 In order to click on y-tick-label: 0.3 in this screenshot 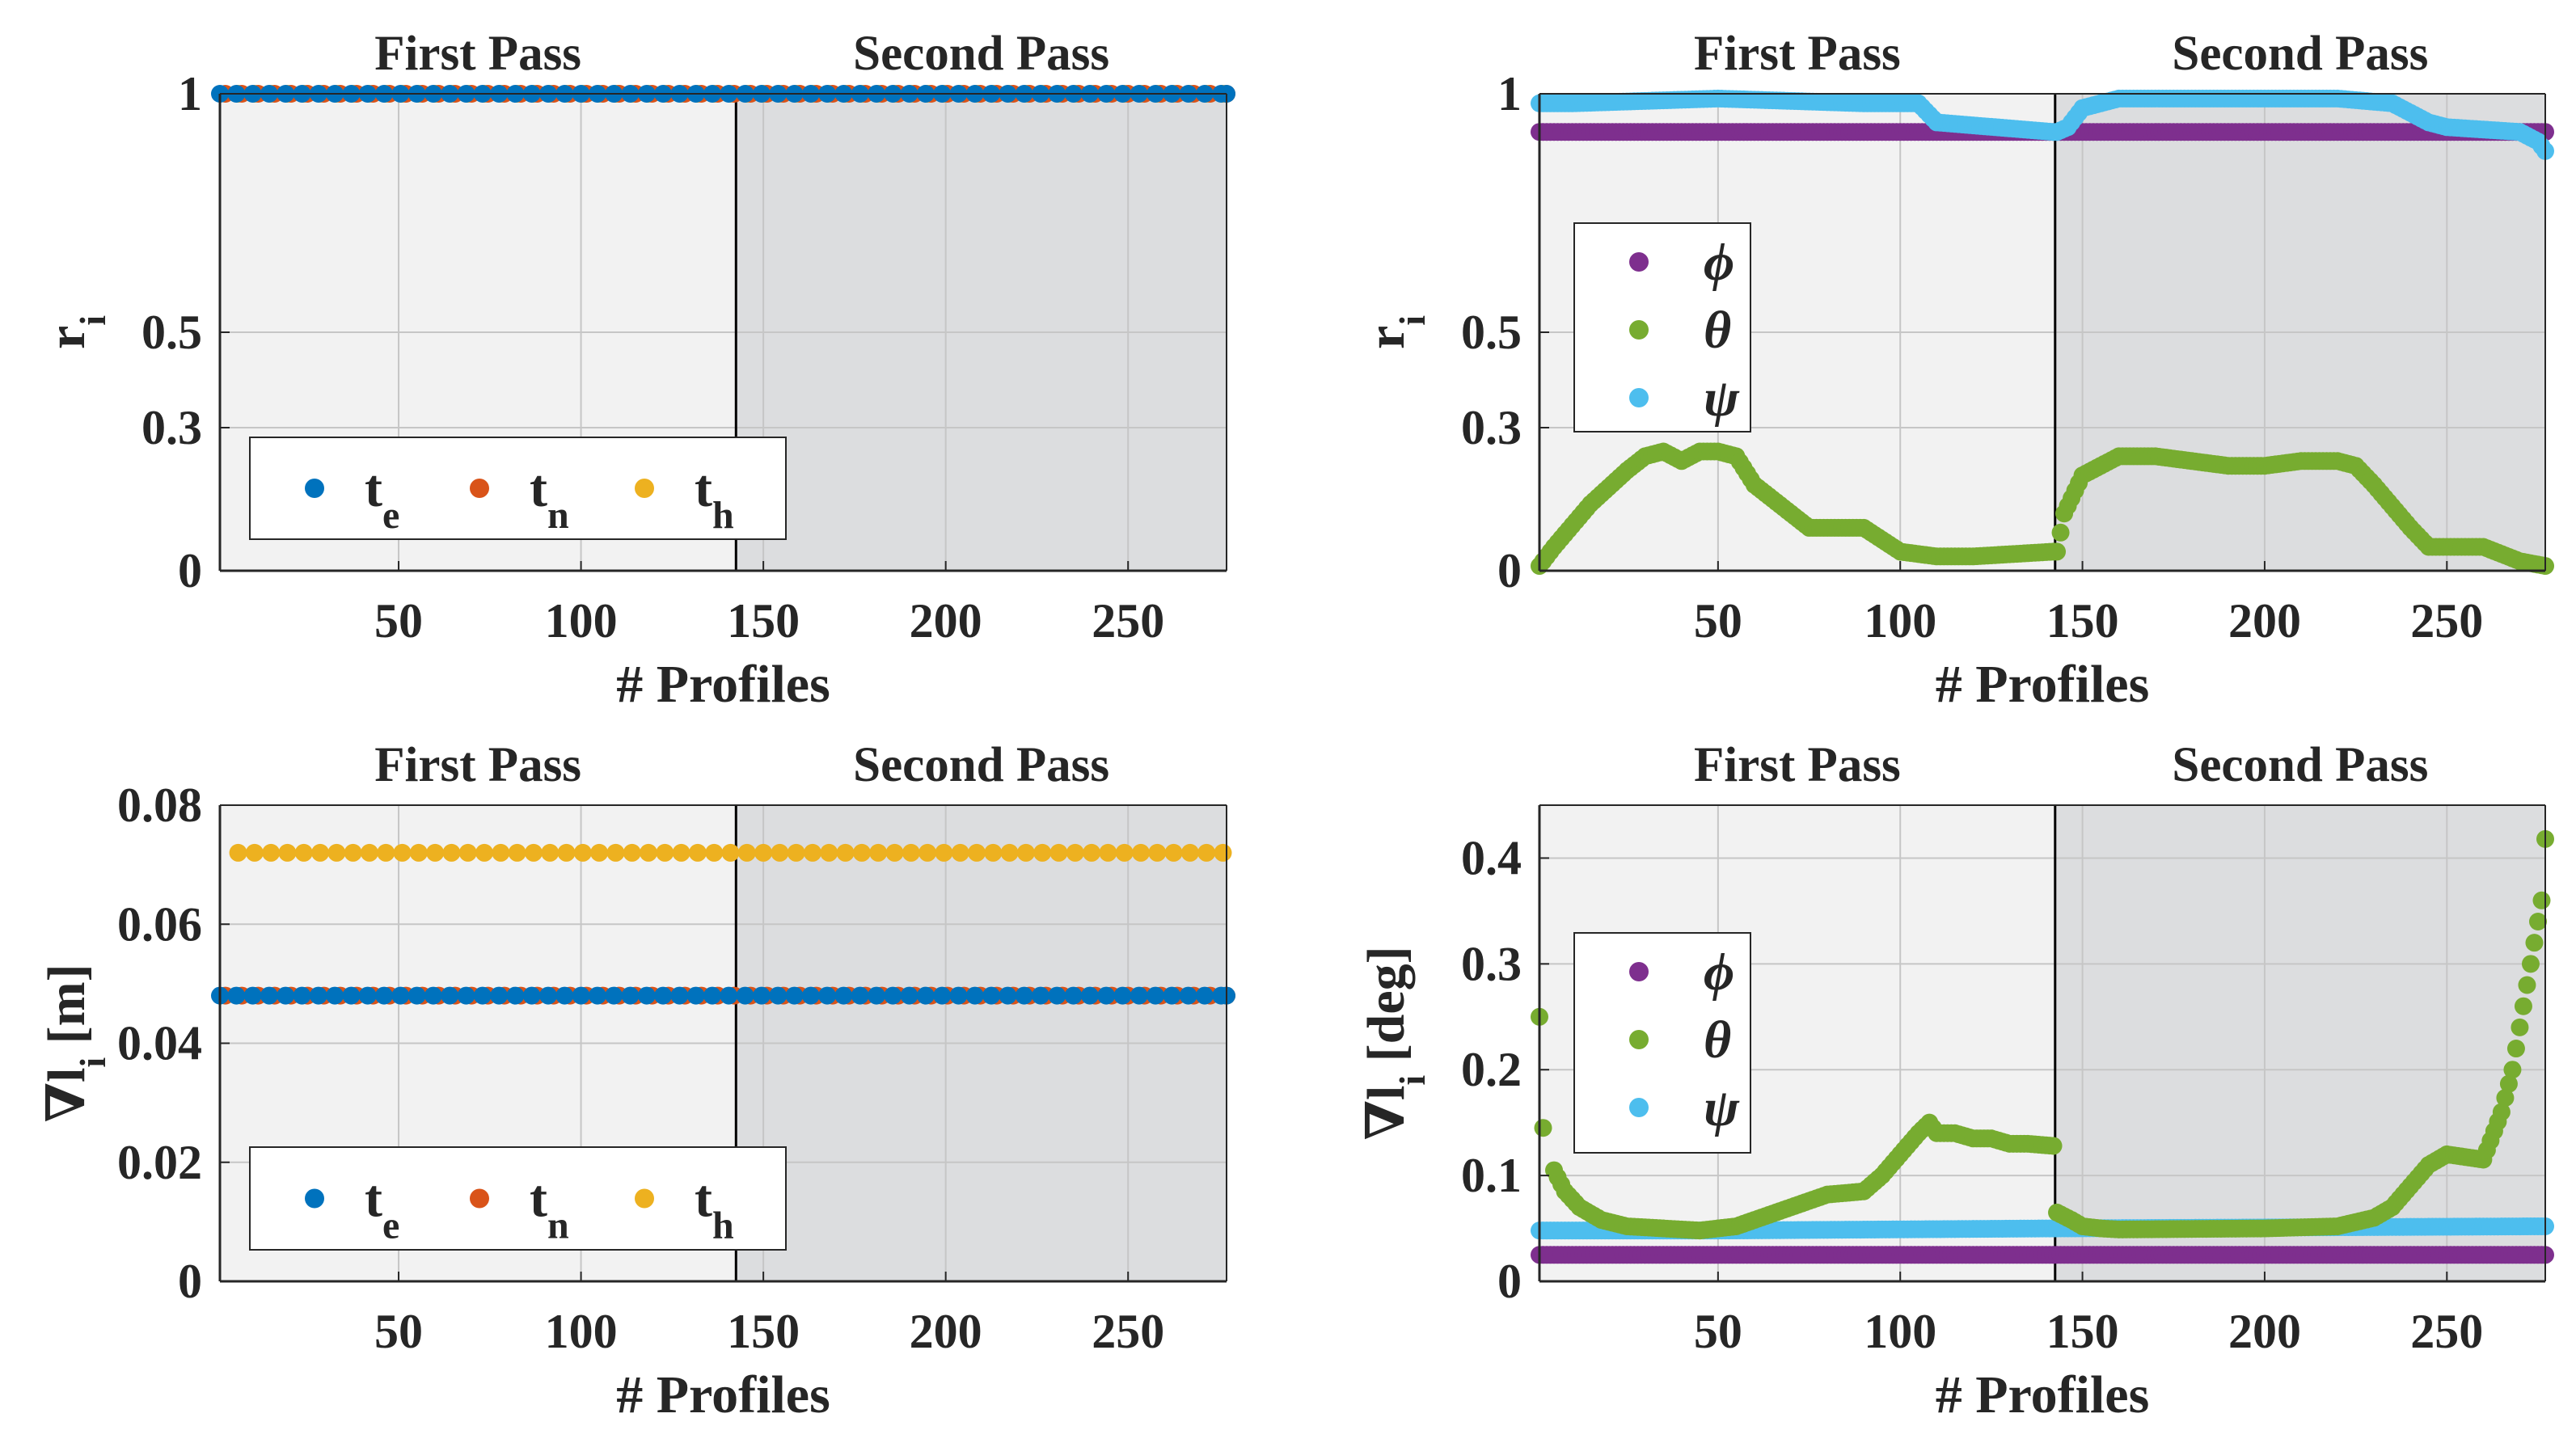, I will do `click(1491, 963)`.